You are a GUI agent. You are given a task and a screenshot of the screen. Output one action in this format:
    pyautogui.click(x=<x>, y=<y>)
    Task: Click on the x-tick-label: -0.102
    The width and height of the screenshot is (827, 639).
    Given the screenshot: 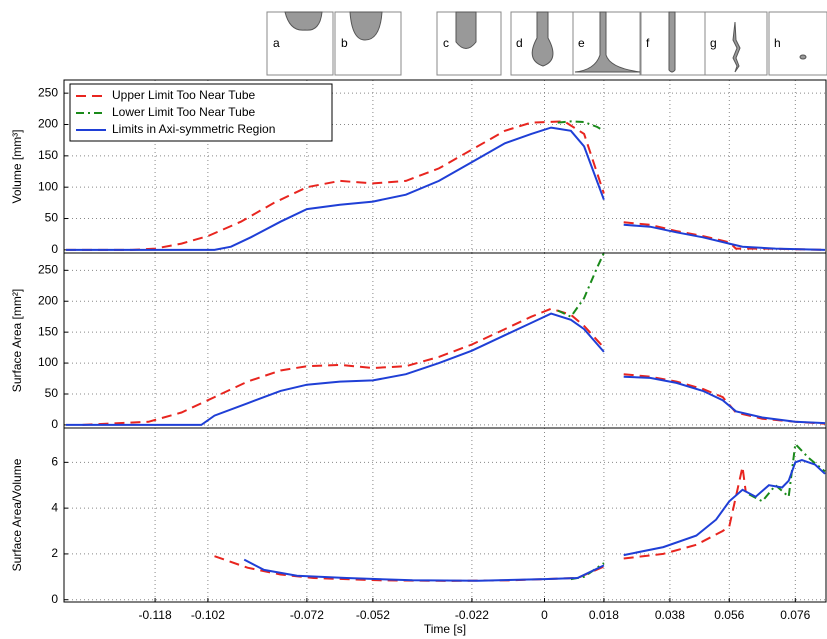 What is the action you would take?
    pyautogui.click(x=208, y=615)
    